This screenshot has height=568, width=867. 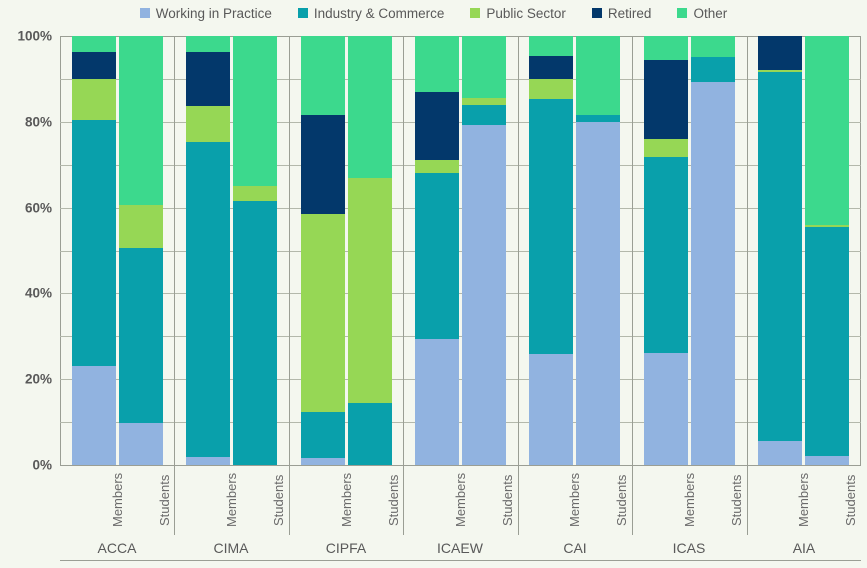 I want to click on x-axis-sub-label-cima-students: Students, so click(x=279, y=500).